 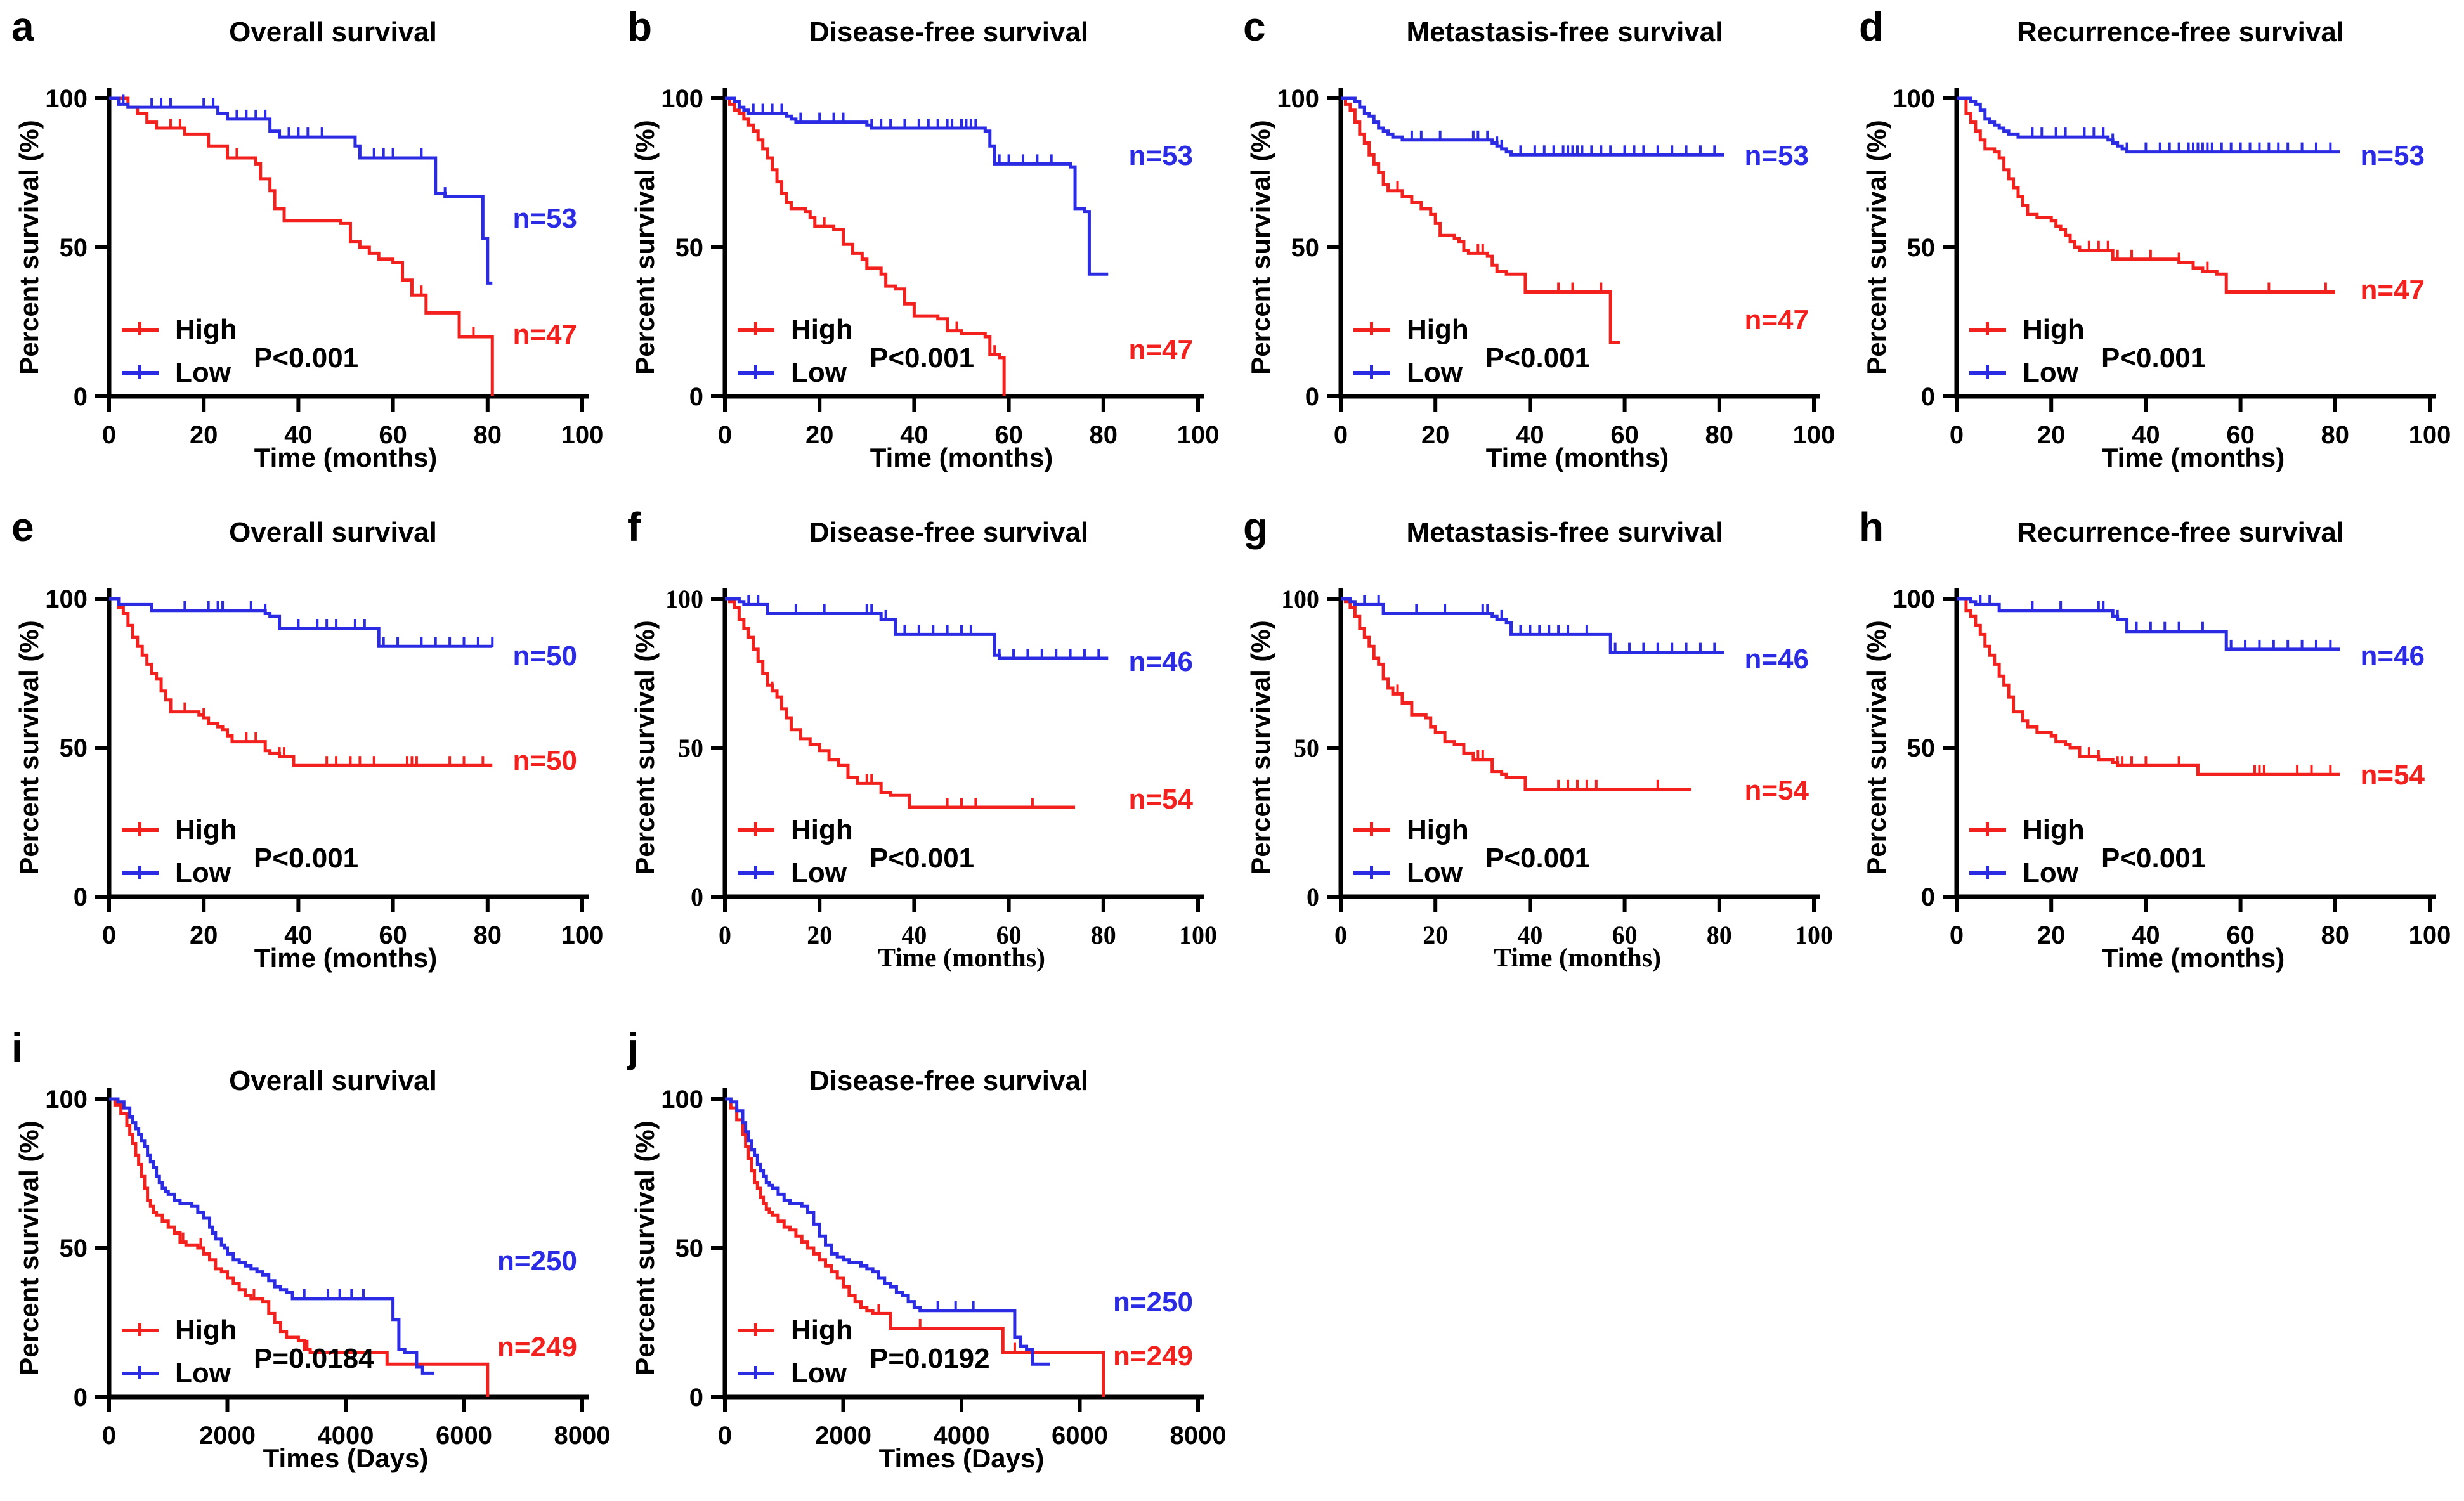 I want to click on n-label-high: n=50, so click(x=544, y=760).